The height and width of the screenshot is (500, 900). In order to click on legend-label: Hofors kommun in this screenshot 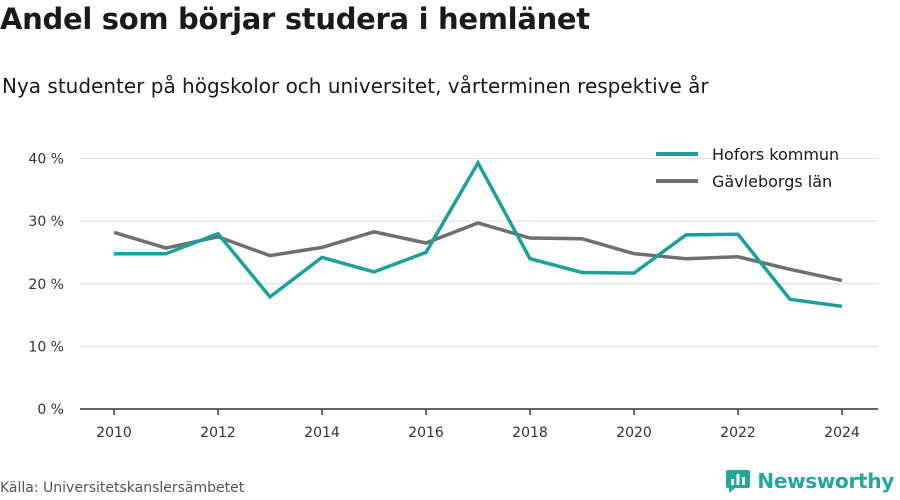, I will do `click(775, 154)`.